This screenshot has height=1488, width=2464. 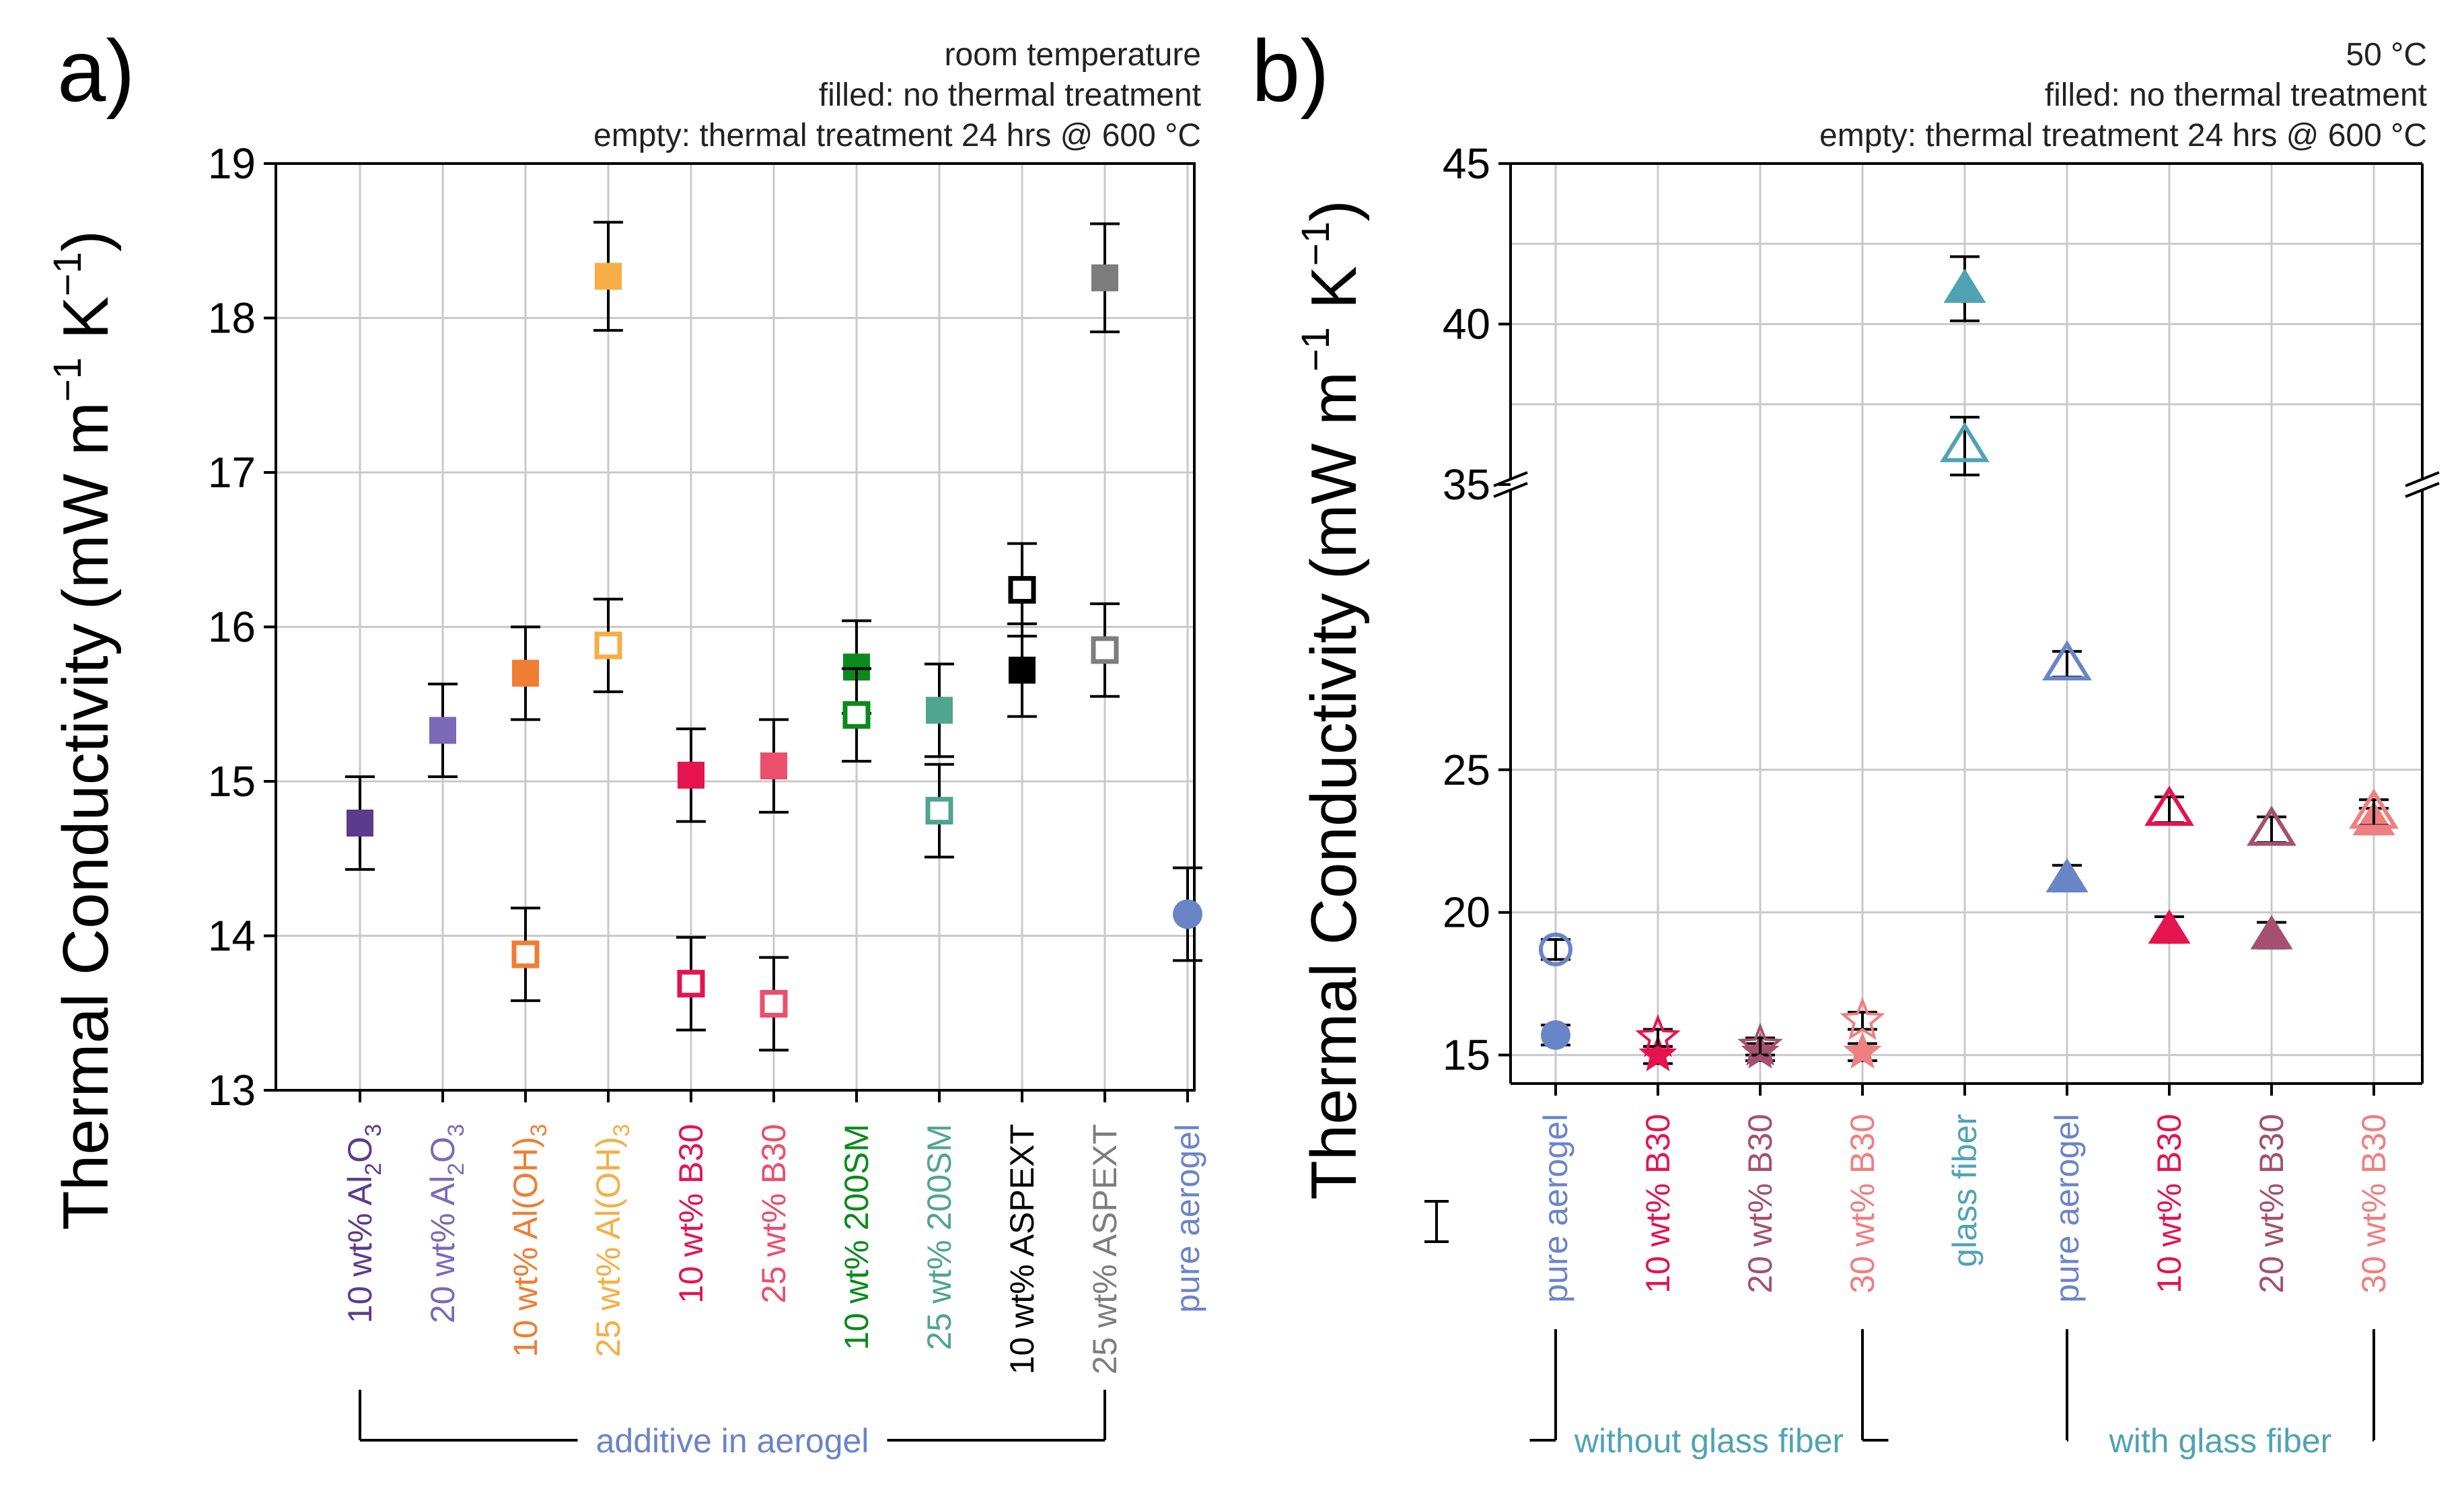 What do you see at coordinates (2123, 135) in the screenshot?
I see `panel-b-annotation-3: empty: thermal treatment 24 hrs @ 600 °C` at bounding box center [2123, 135].